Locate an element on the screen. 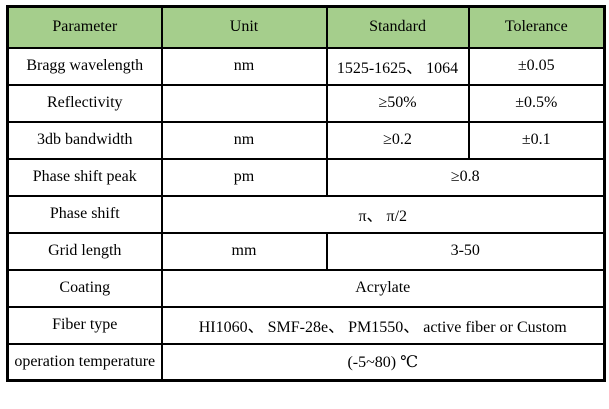 The height and width of the screenshot is (409, 609). row-phase-shift-peak: Phase shift peak pm ≥0.8 is located at coordinates (306, 177).